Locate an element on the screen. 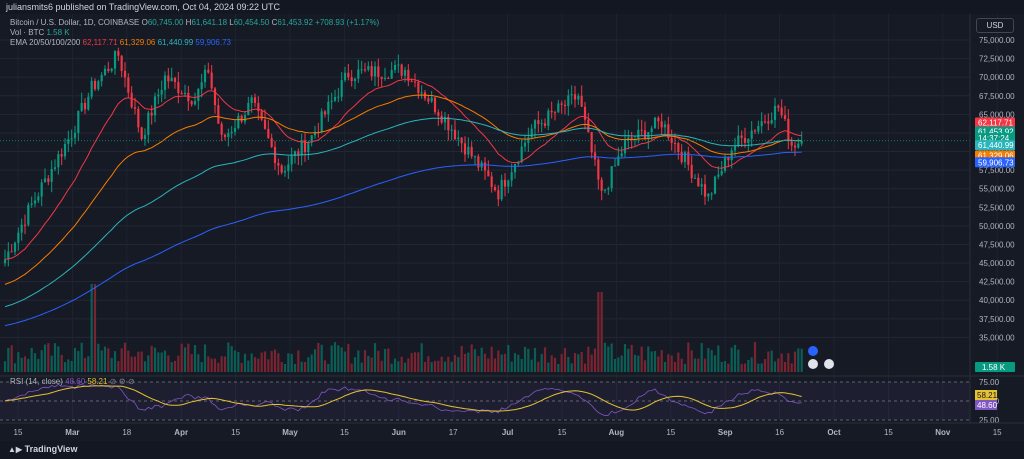  currency-button: USD is located at coordinates (995, 25).